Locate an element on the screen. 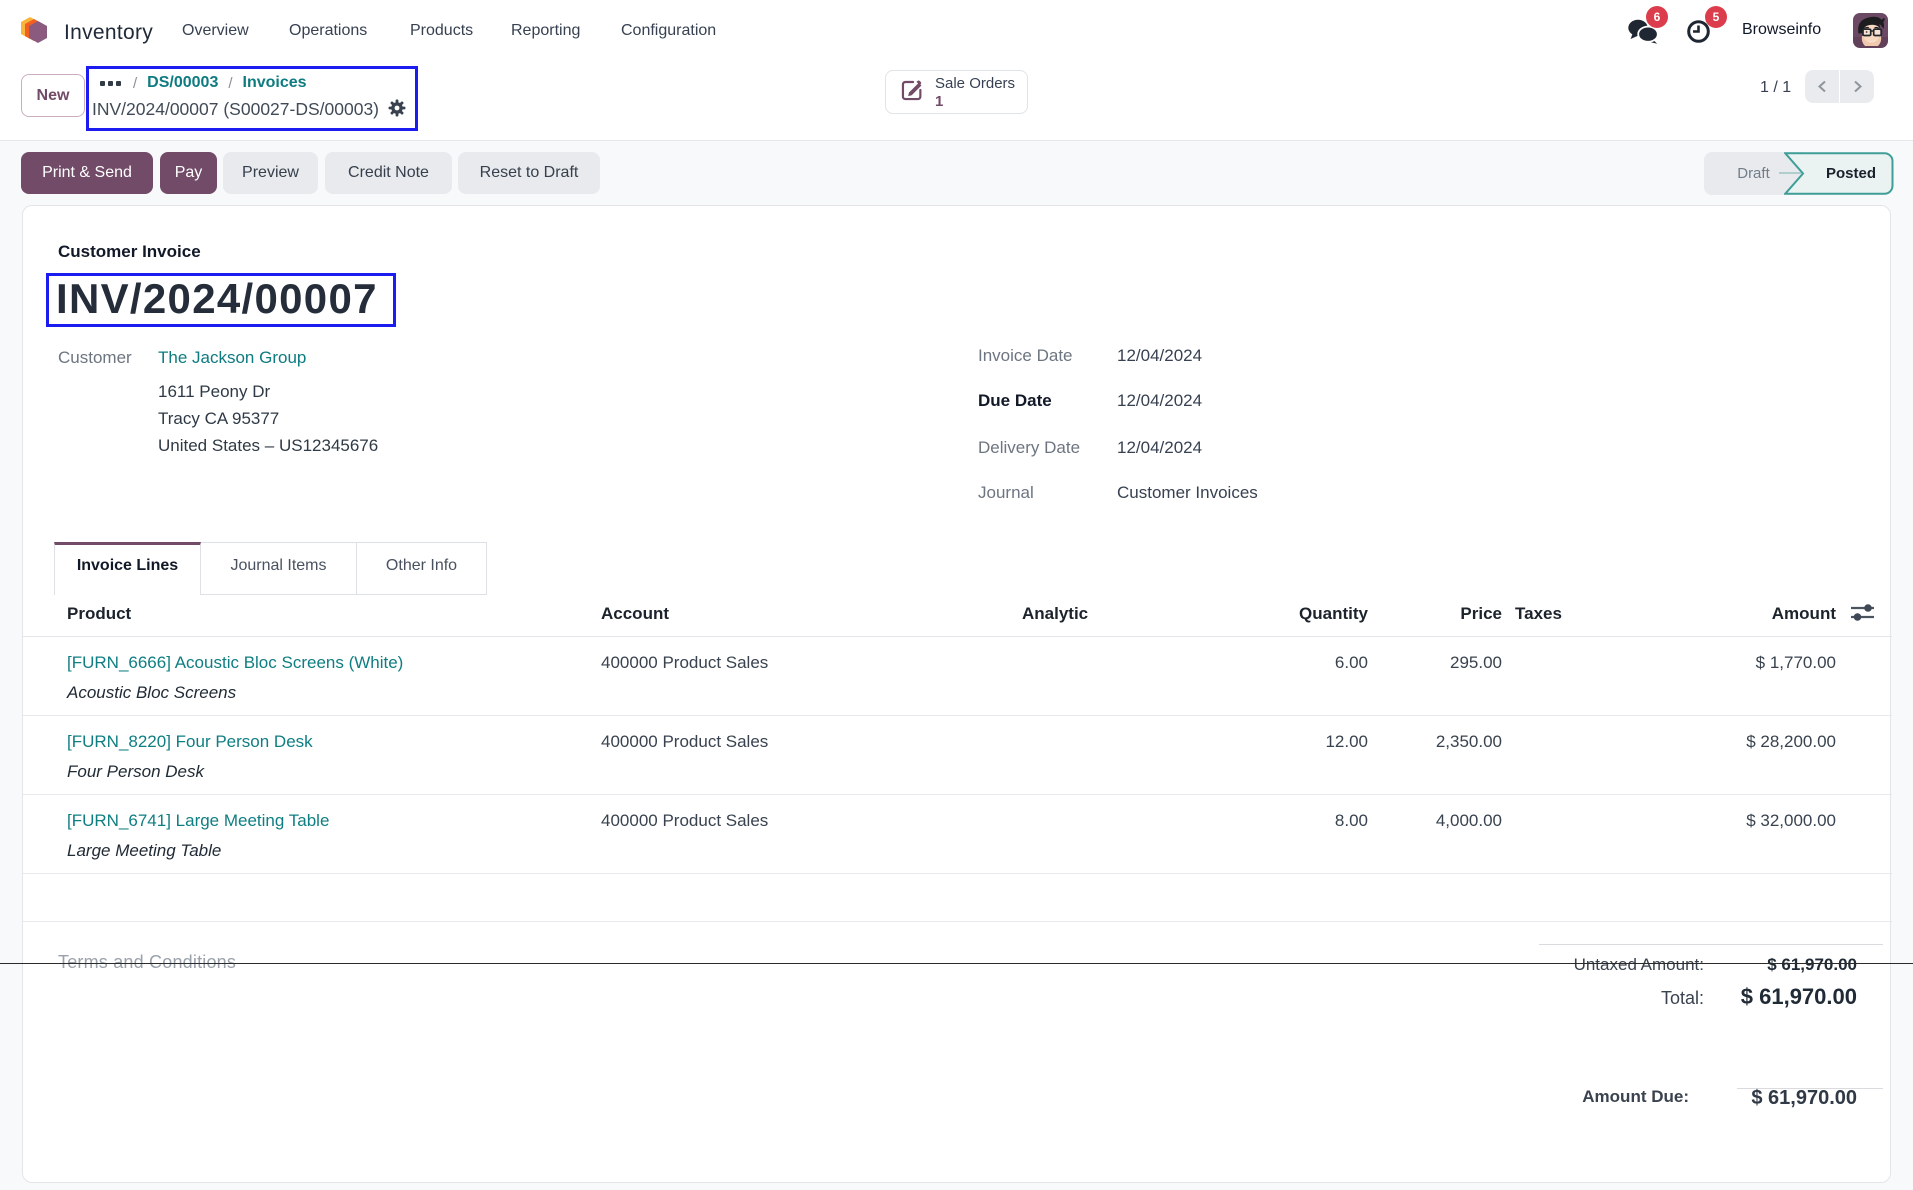 This screenshot has height=1190, width=1913. breadcrumb-path-row: / DS/00003 / Invoices is located at coordinates (253, 83).